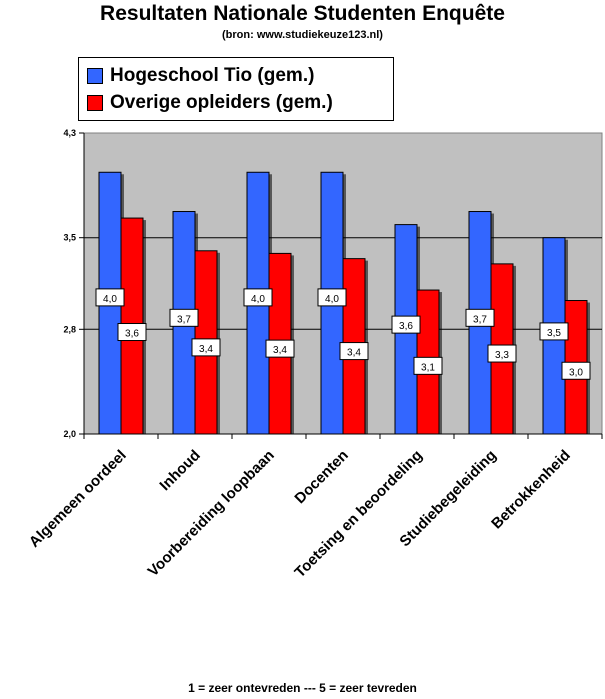  I want to click on data-label: 3,5, so click(554, 333).